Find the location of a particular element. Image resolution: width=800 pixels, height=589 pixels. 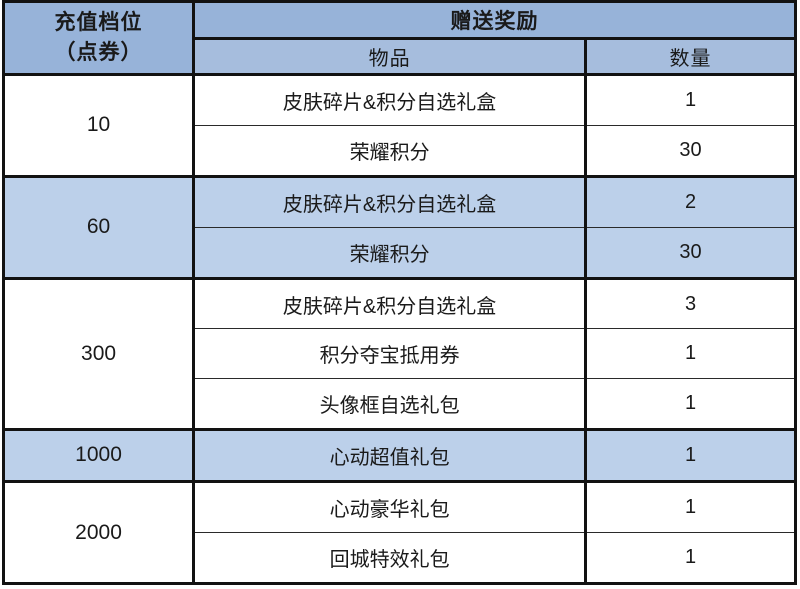

table-row: 积分夺宝抵用券 1 is located at coordinates (400, 353).